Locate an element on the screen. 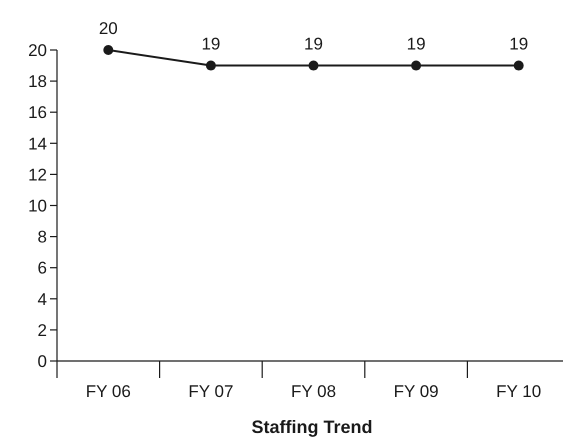 Image resolution: width=563 pixels, height=444 pixels. x-tick-label: FY 06 is located at coordinates (108, 391).